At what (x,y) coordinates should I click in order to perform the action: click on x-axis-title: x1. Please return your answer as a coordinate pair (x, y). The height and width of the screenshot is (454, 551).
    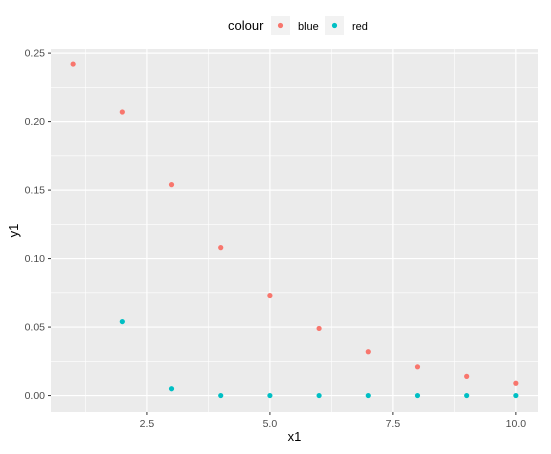
    Looking at the image, I should click on (295, 436).